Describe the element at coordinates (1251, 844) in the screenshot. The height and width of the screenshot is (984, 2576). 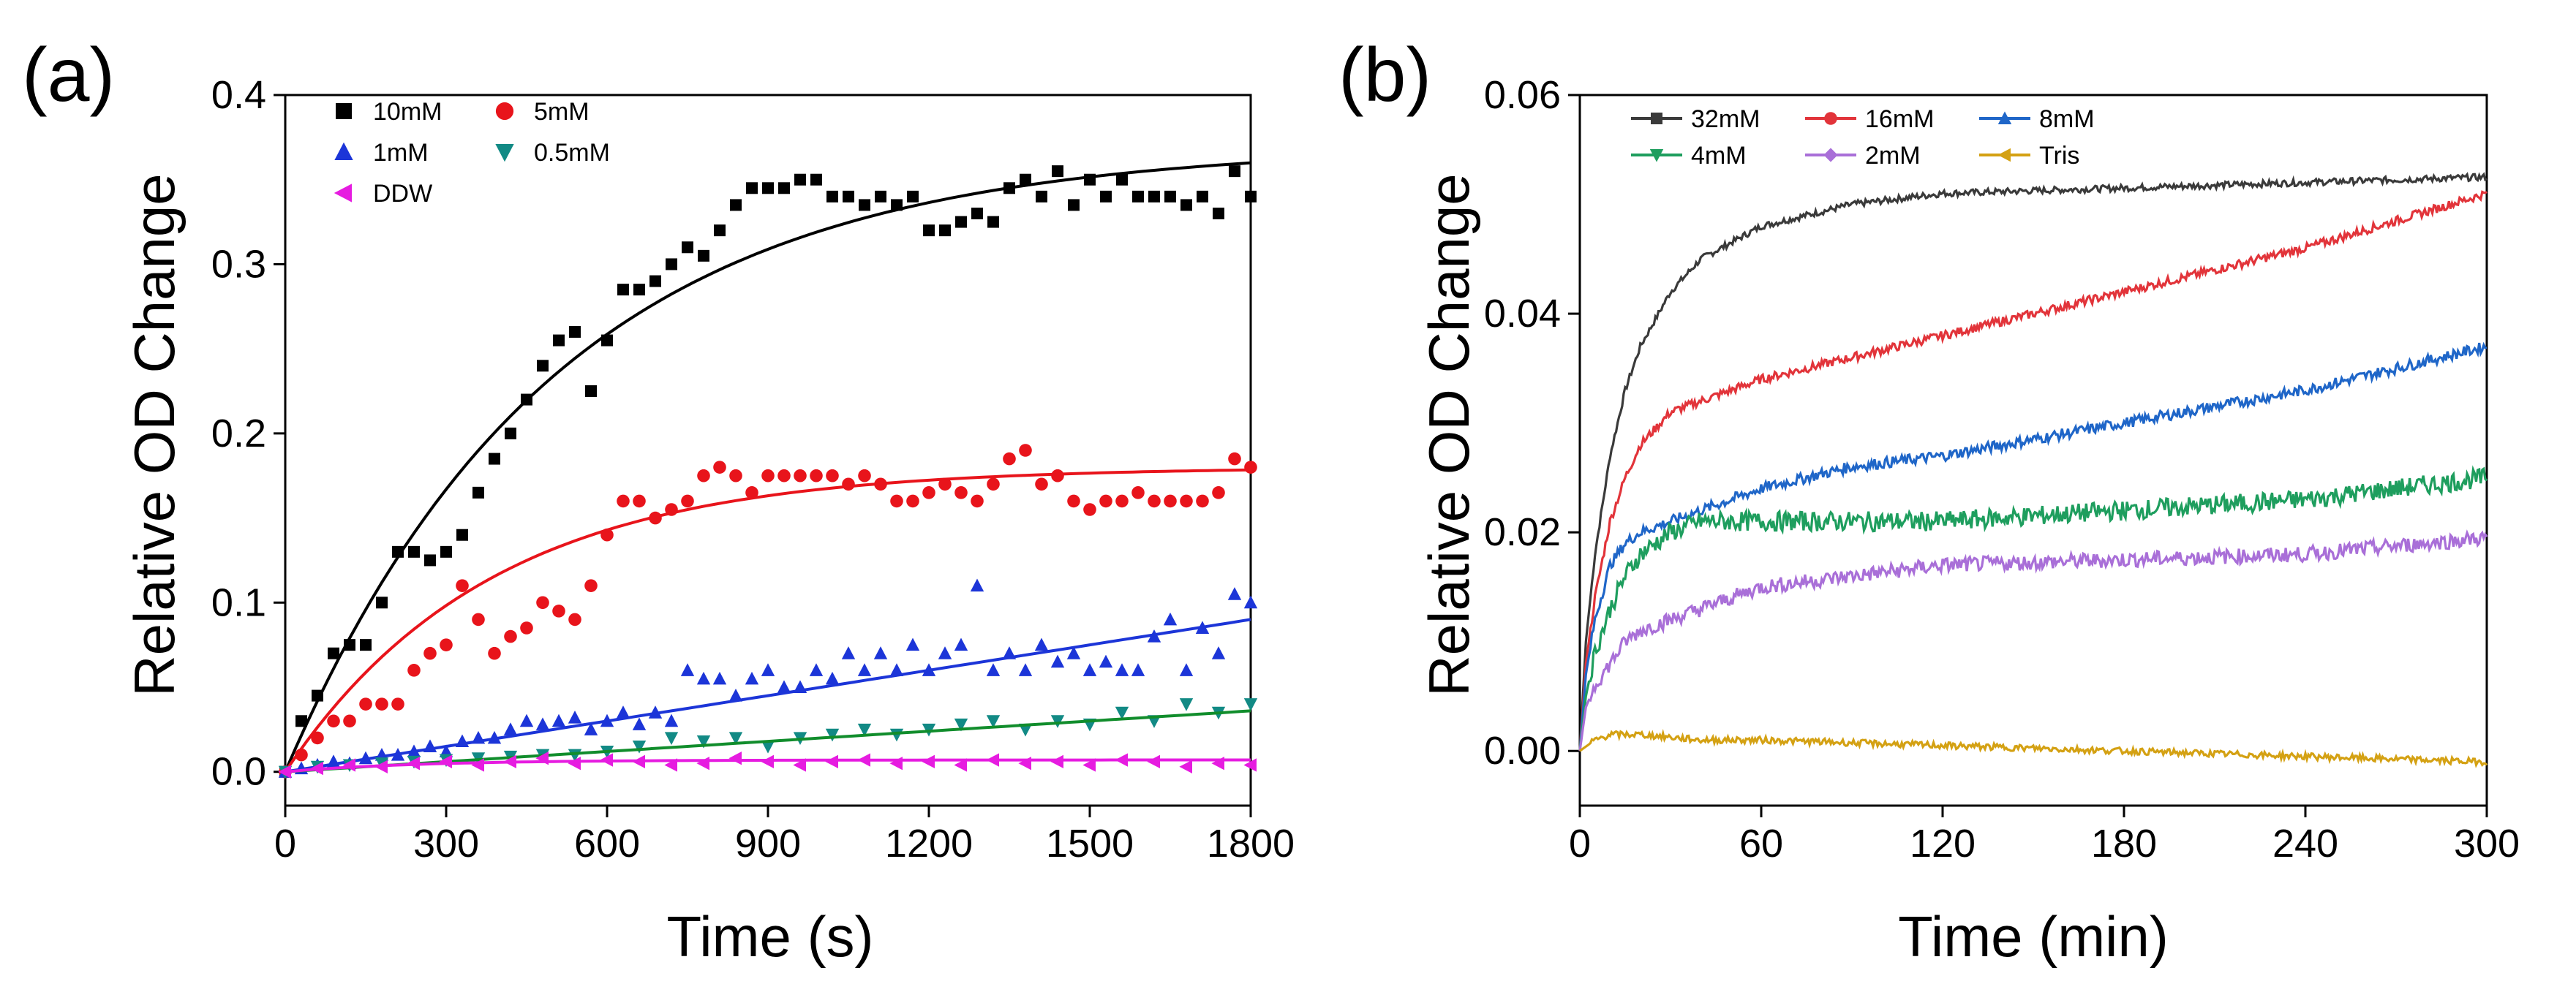
I see `x-tick-label: 1800` at that location.